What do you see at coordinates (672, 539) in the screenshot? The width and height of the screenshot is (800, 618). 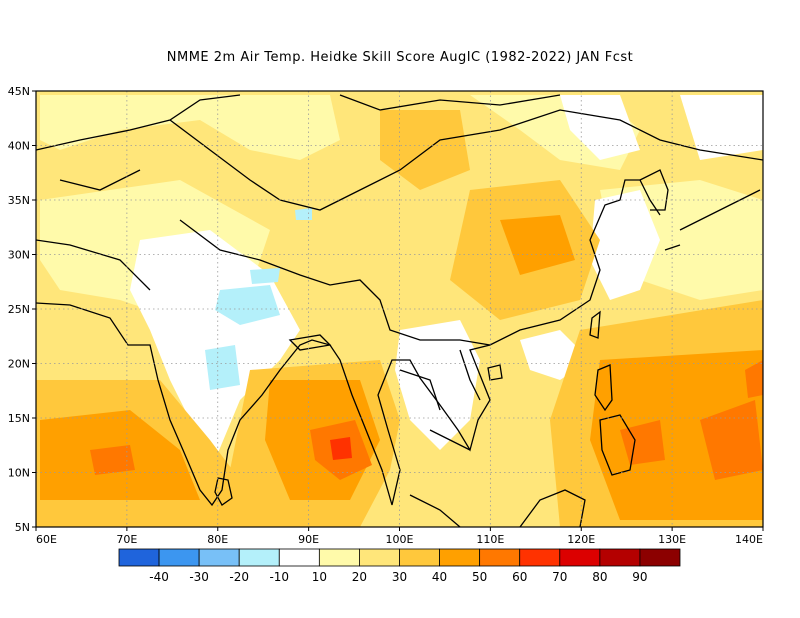 I see `lon-tick-label: 130E` at bounding box center [672, 539].